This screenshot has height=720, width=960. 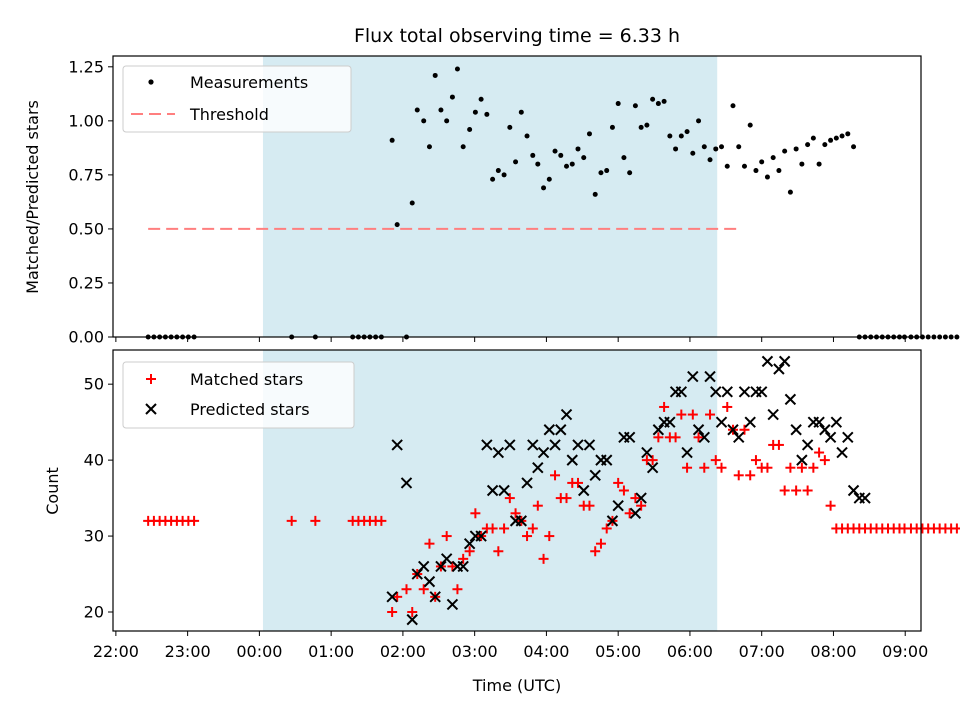 I want to click on top-y-tick-label: 0.75, so click(x=86, y=174).